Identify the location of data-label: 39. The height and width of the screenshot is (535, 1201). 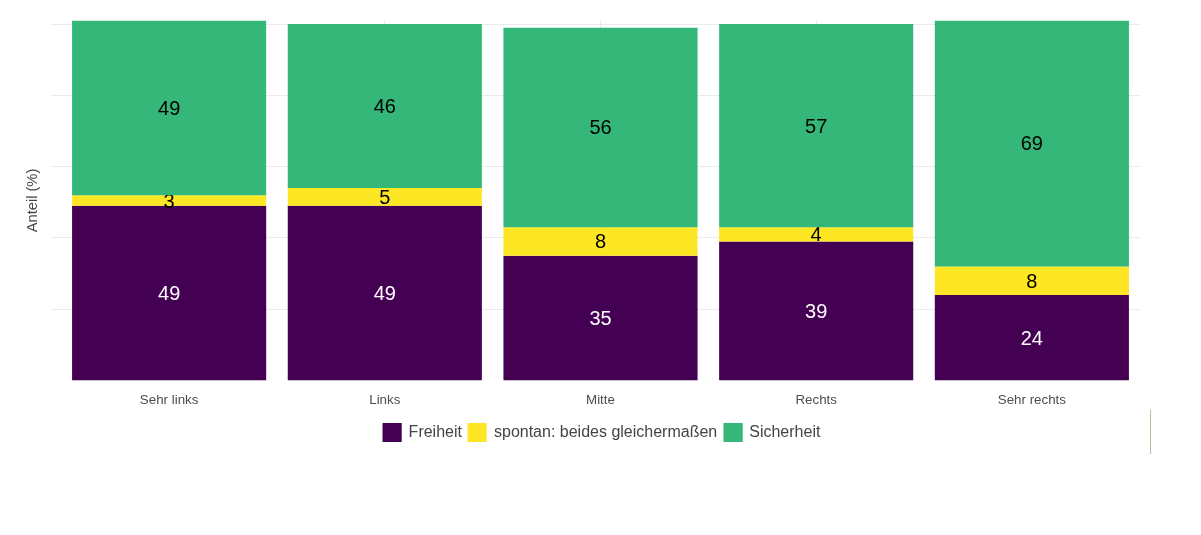
(816, 311).